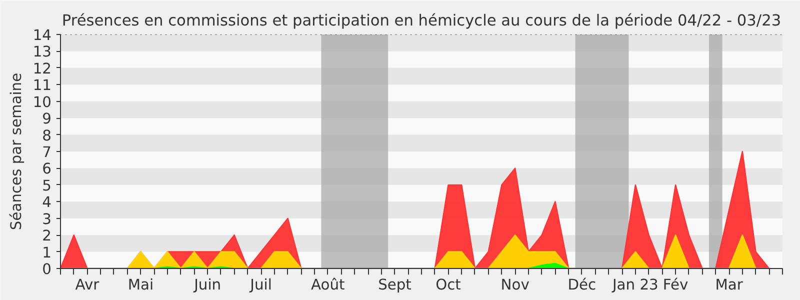 The width and height of the screenshot is (800, 300). Describe the element at coordinates (47, 203) in the screenshot. I see `y-tick-label: 4` at that location.